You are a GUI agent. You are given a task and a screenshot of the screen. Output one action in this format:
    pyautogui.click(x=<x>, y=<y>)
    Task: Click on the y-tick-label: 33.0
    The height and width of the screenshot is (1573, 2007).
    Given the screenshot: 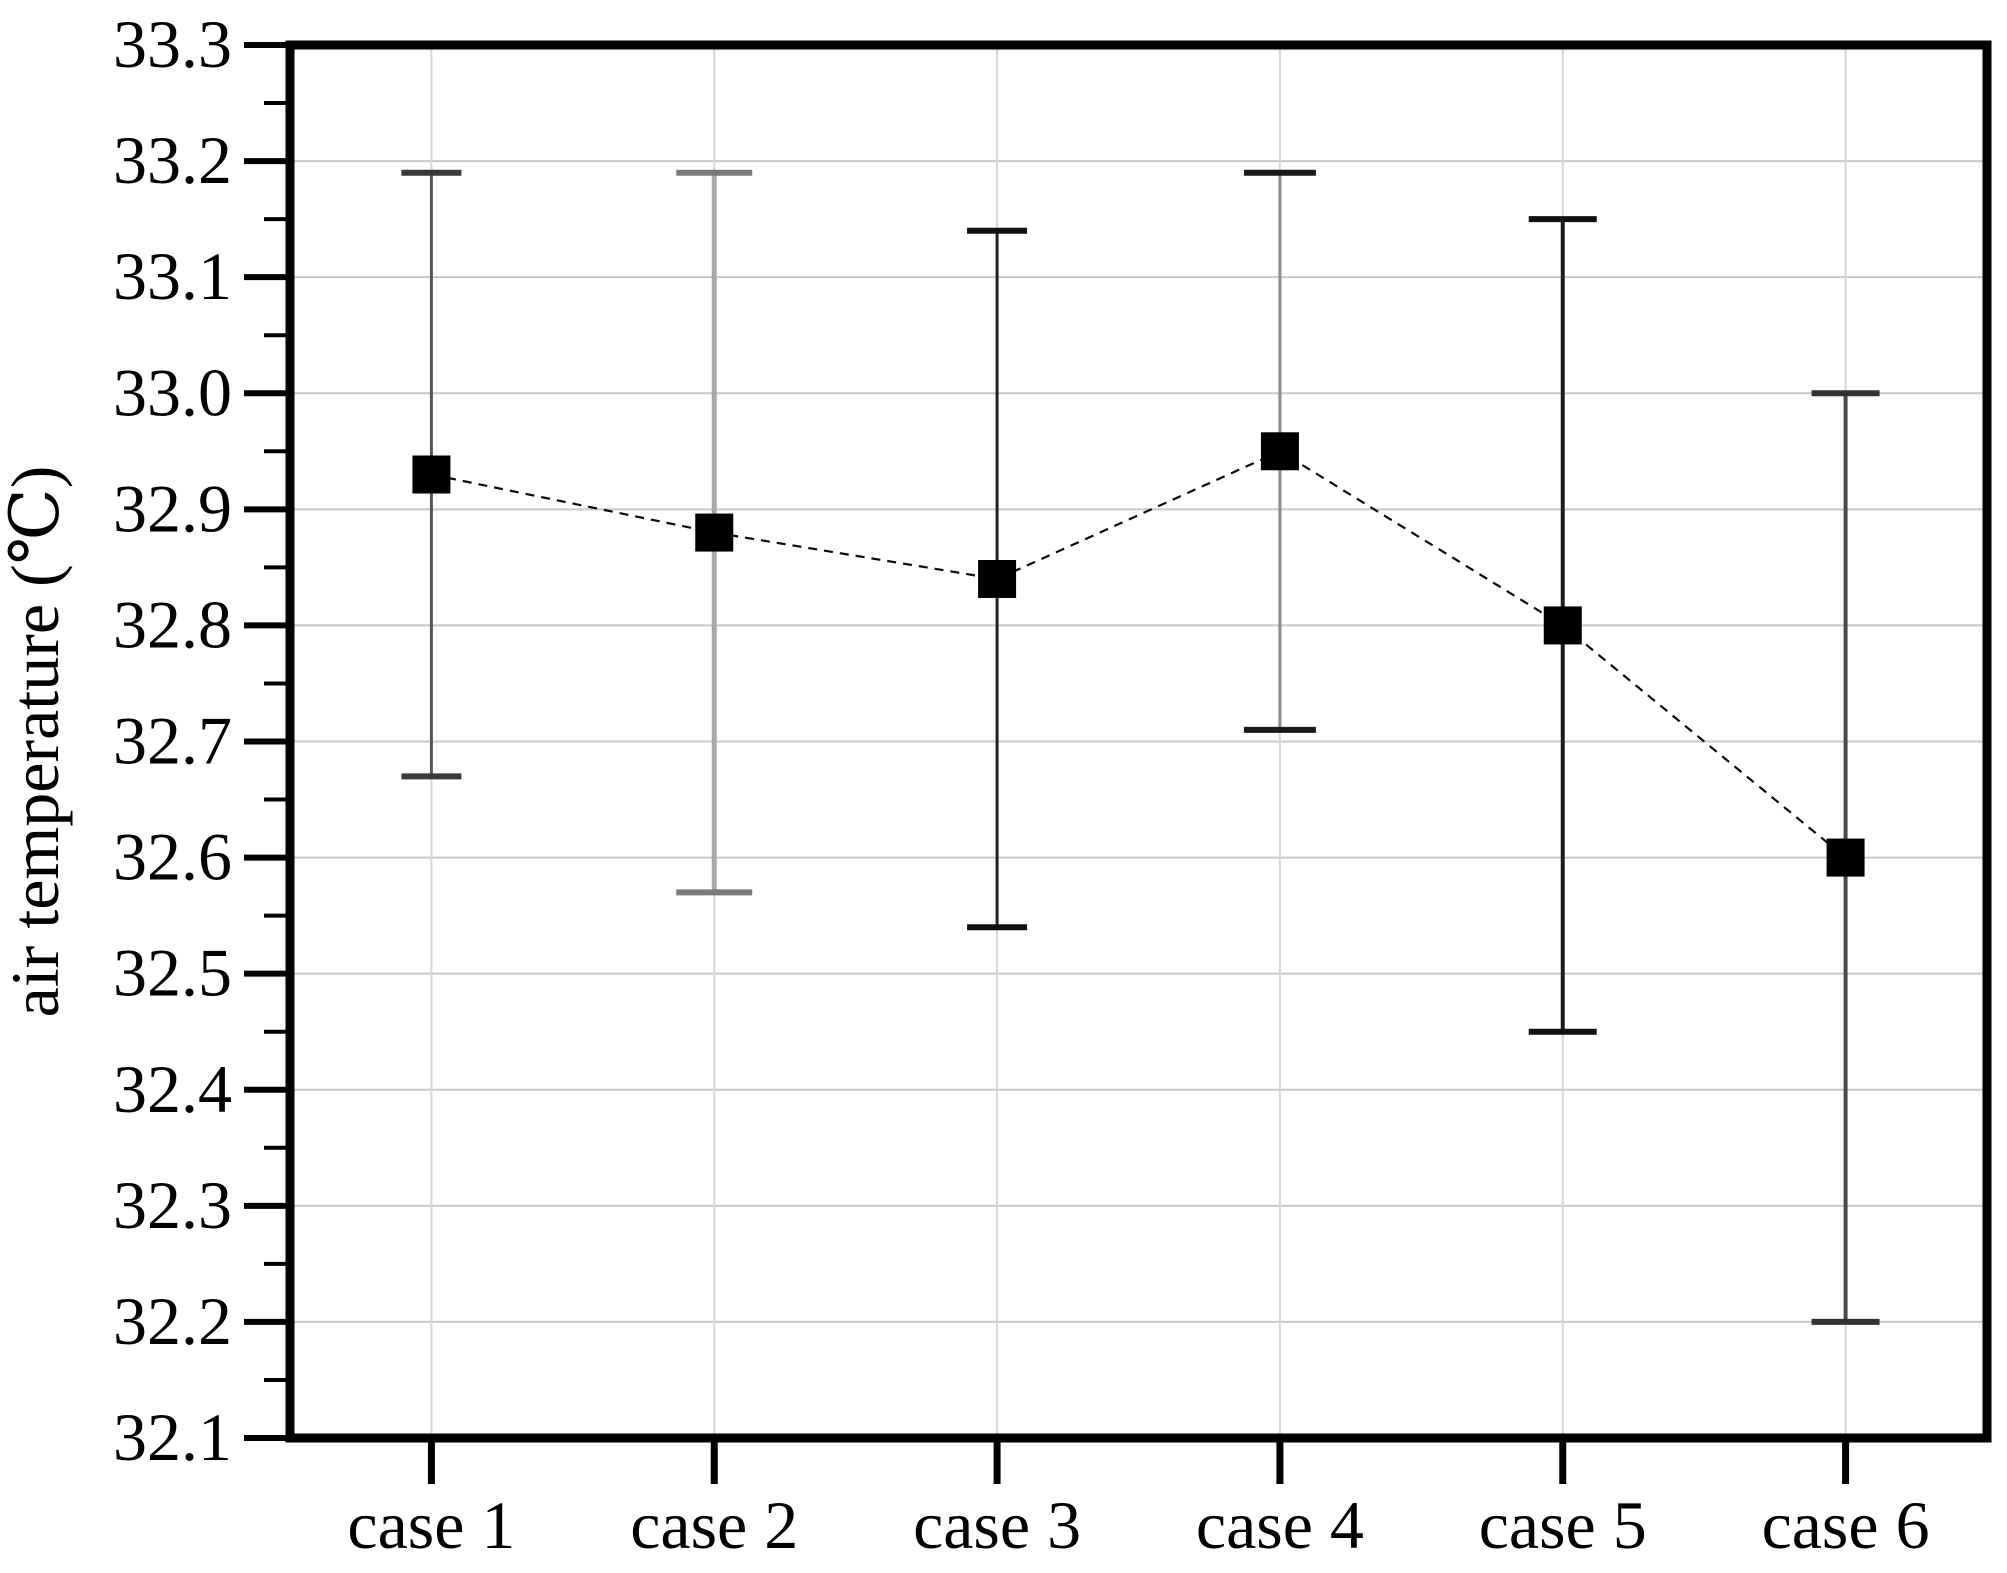 What is the action you would take?
    pyautogui.click(x=172, y=392)
    